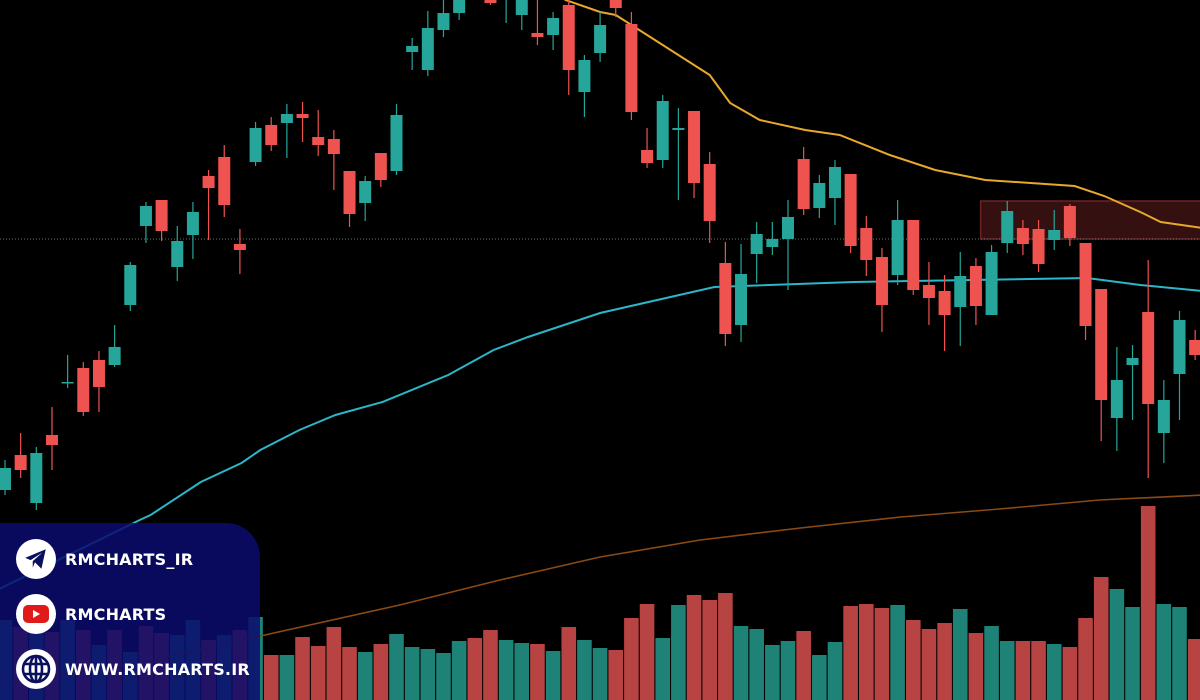 The width and height of the screenshot is (1200, 700). What do you see at coordinates (116, 614) in the screenshot?
I see `youtube-label: RMCHARTS` at bounding box center [116, 614].